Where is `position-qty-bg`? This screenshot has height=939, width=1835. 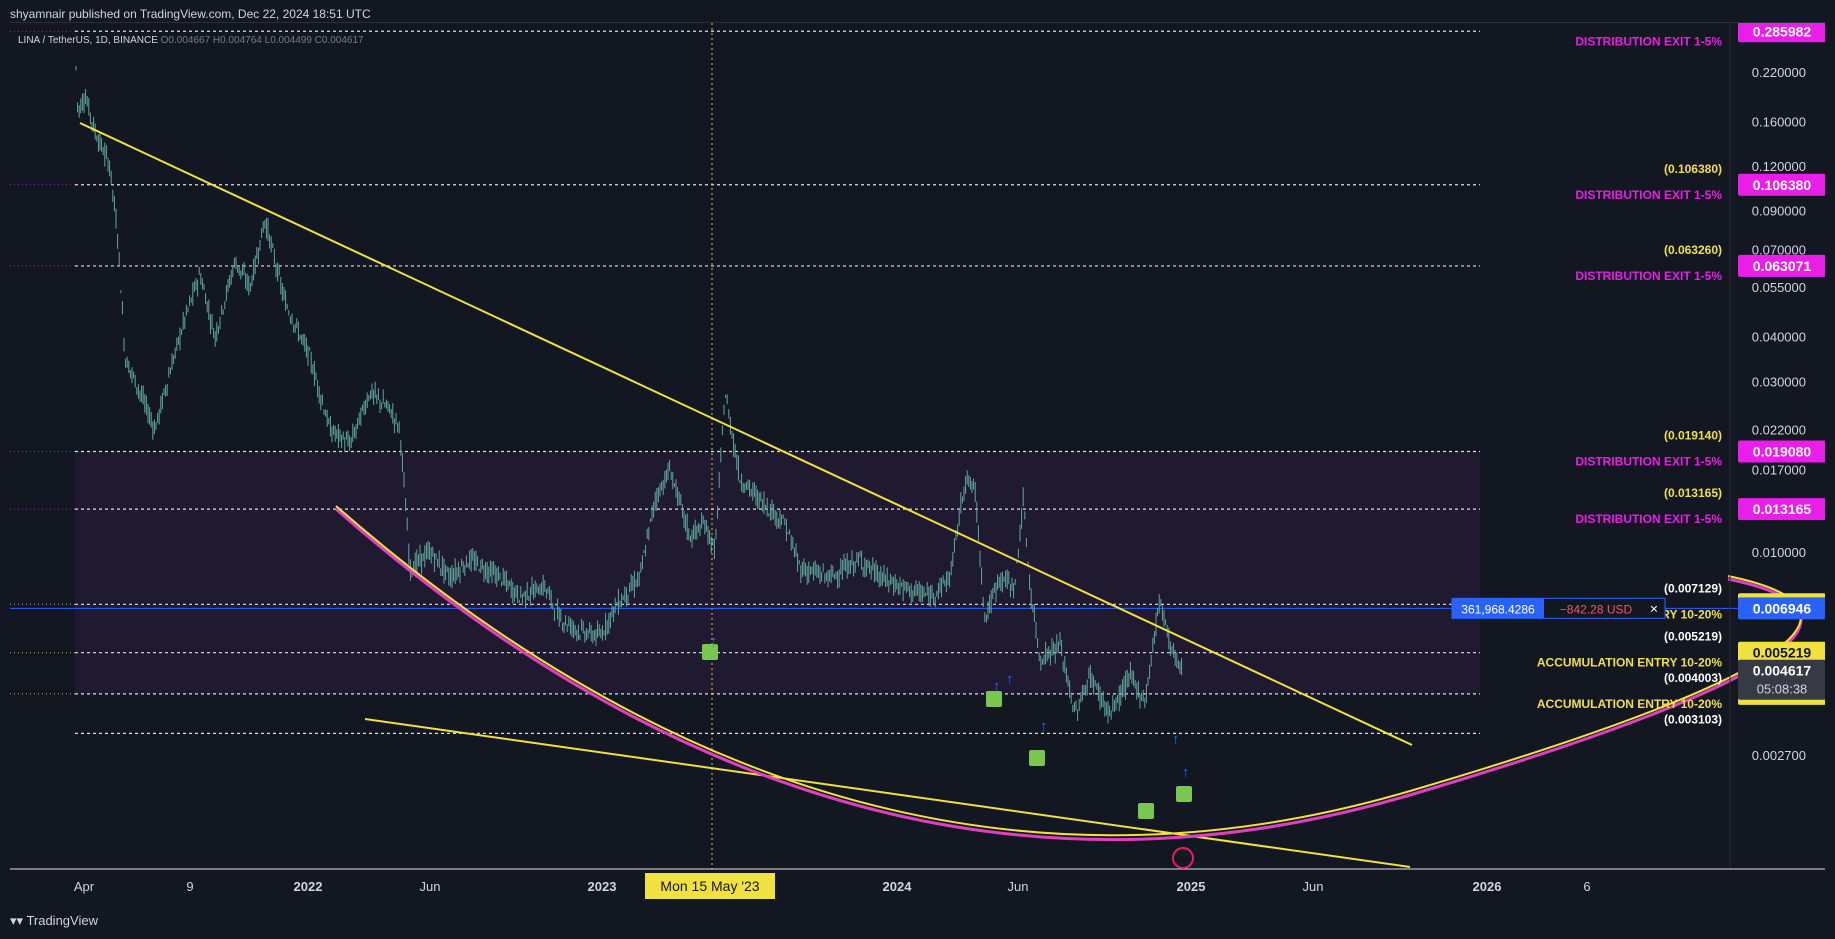
position-qty-bg is located at coordinates (1498, 608).